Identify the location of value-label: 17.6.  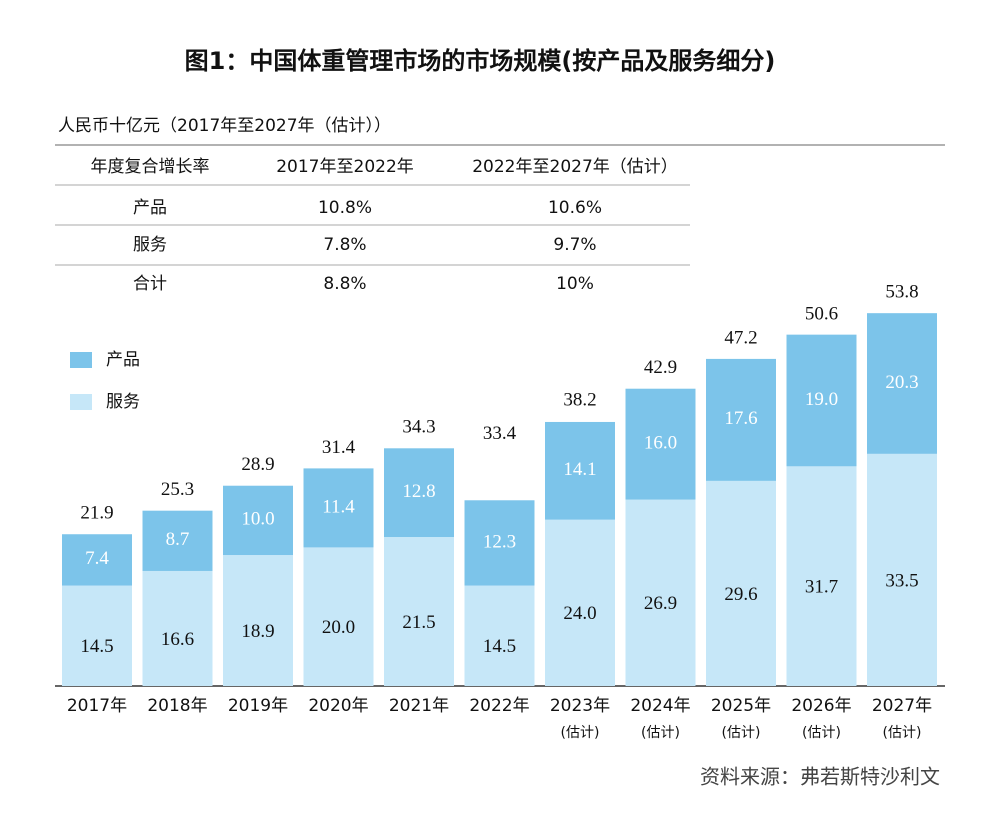
(740, 418).